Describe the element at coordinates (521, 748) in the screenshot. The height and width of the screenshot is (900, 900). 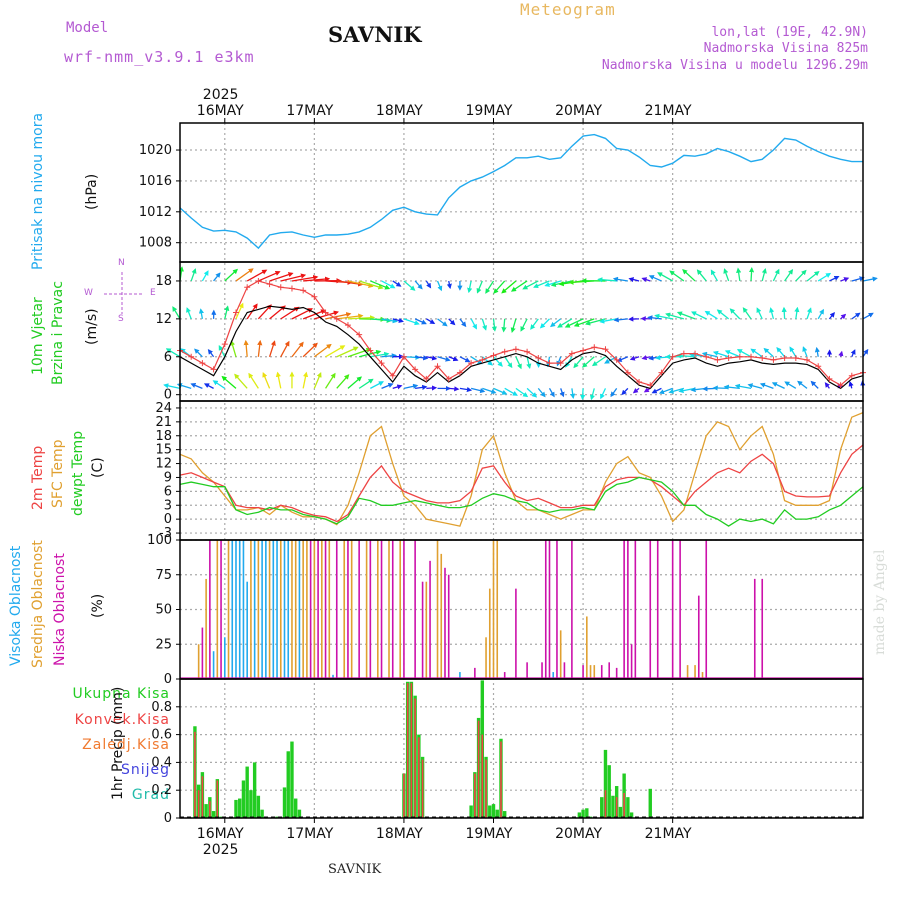
I see `panel-frame` at that location.